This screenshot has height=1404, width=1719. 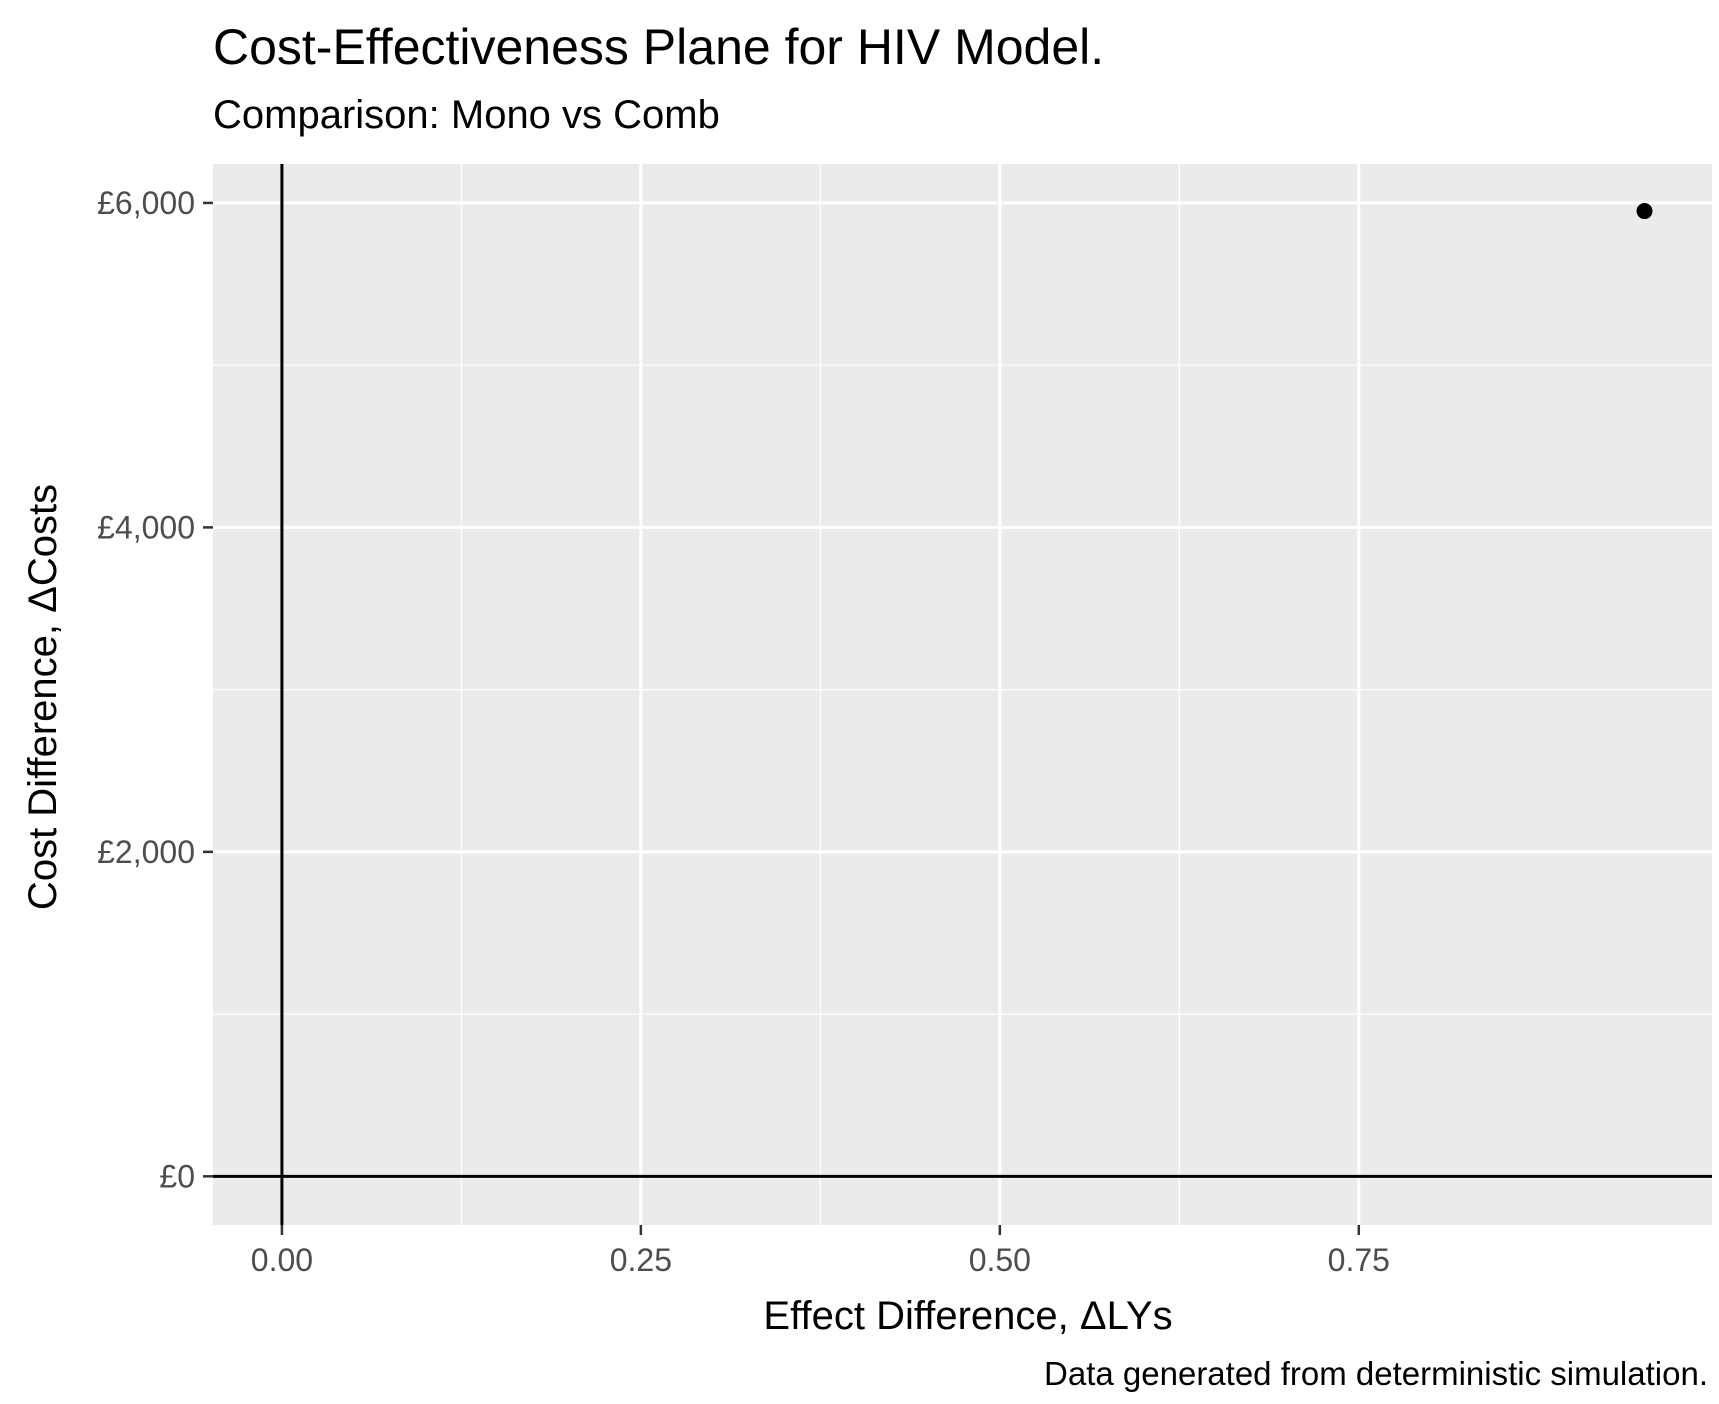 I want to click on y-axis-label: Cost Difference, ΔCosts, so click(x=43, y=697).